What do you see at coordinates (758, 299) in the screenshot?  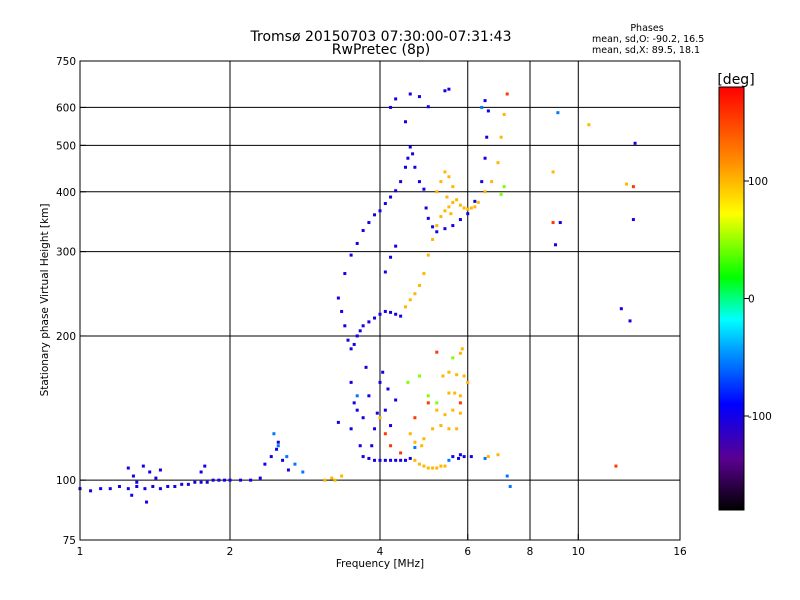 I see `colorbar-ticks: 100 0 -100` at bounding box center [758, 299].